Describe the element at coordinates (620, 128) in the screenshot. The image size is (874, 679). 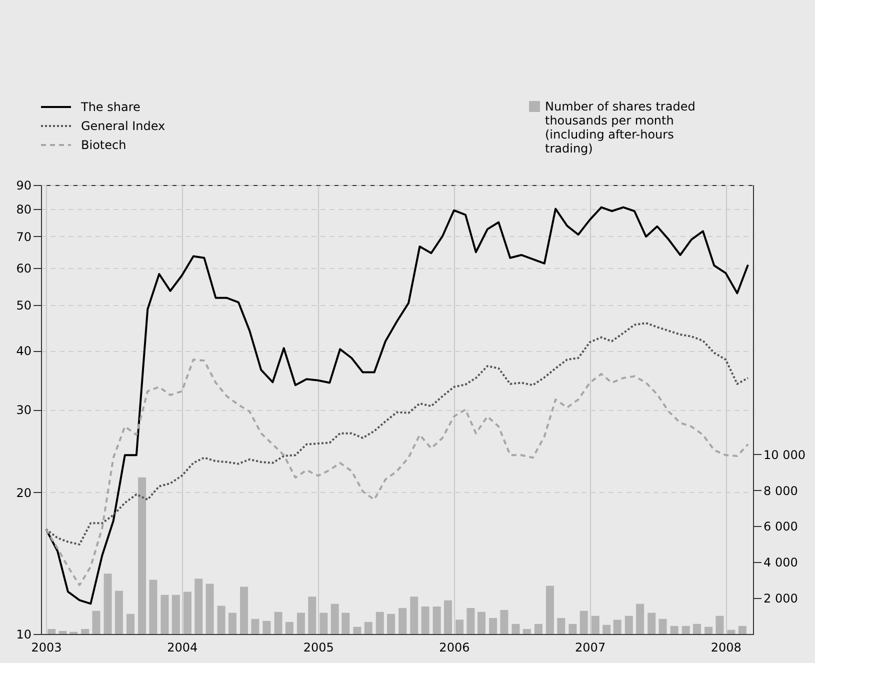
I see `legend-label: Number of shares traded thousands per month (including after-hours trading)` at that location.